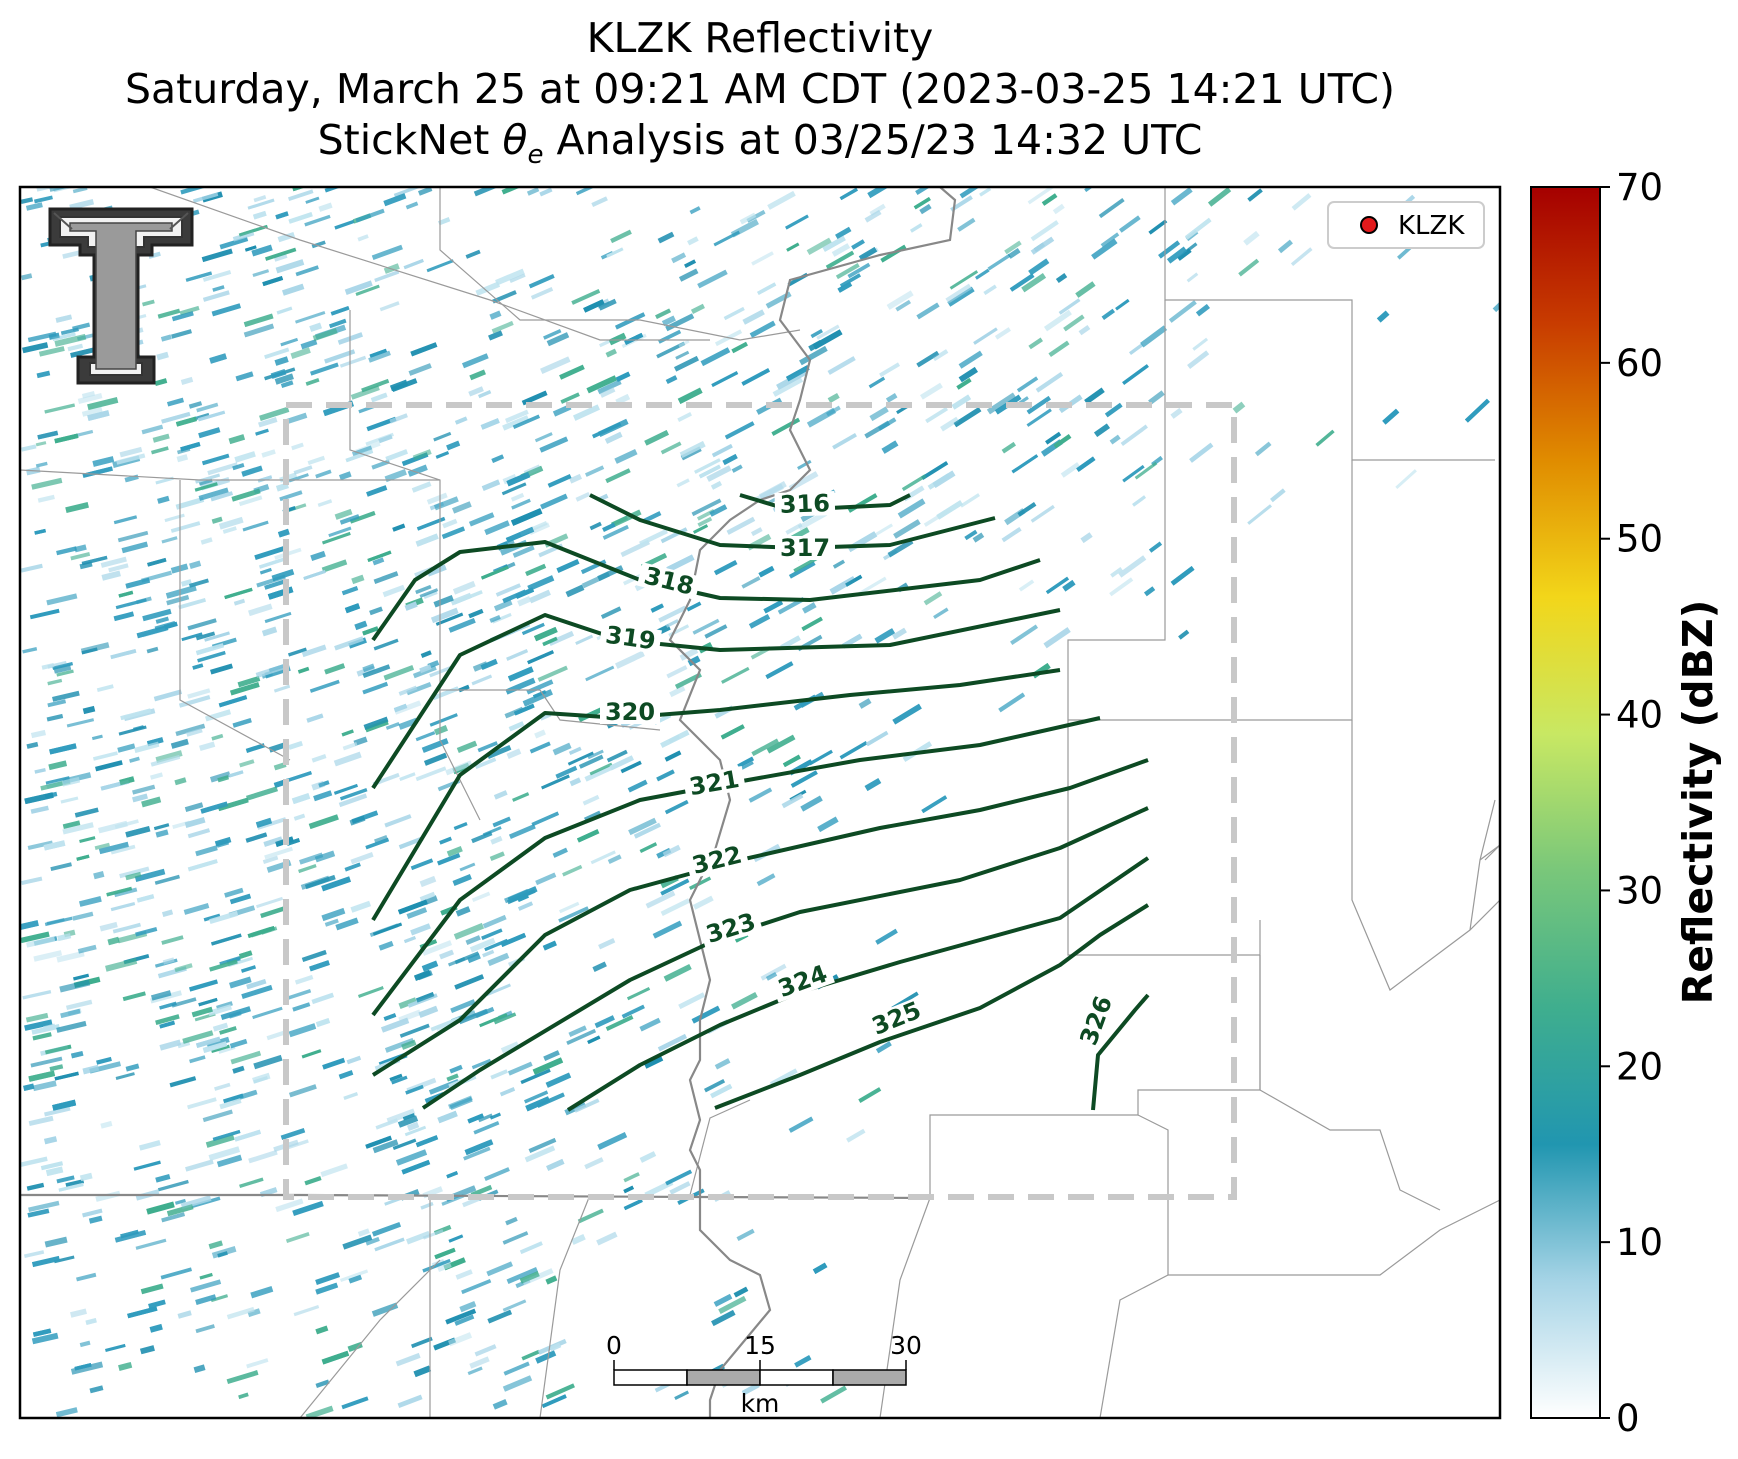 Image resolution: width=1738 pixels, height=1459 pixels. What do you see at coordinates (1431, 226) in the screenshot?
I see `legend-label: KLZK` at bounding box center [1431, 226].